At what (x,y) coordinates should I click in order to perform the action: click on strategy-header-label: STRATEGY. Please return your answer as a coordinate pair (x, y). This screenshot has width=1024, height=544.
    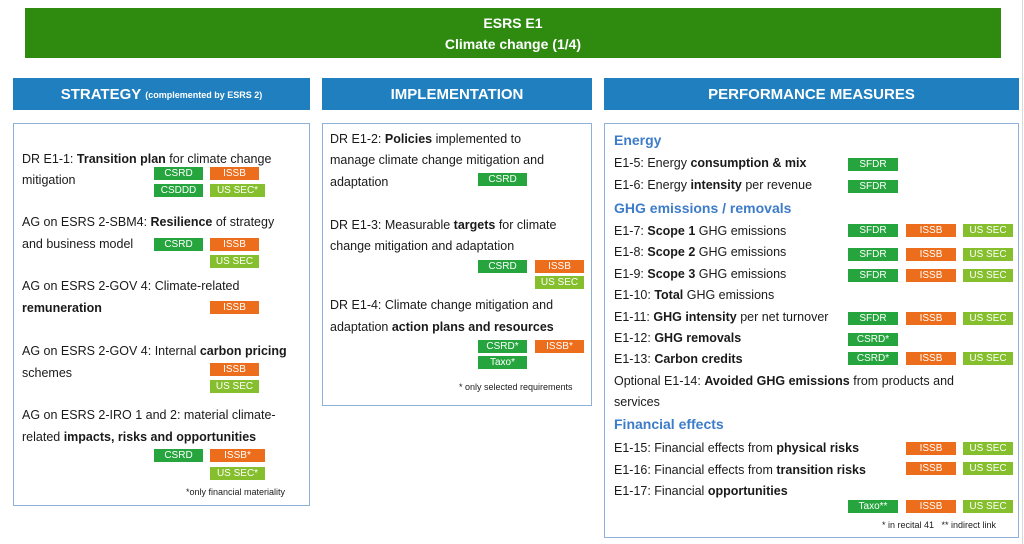
    Looking at the image, I should click on (101, 94).